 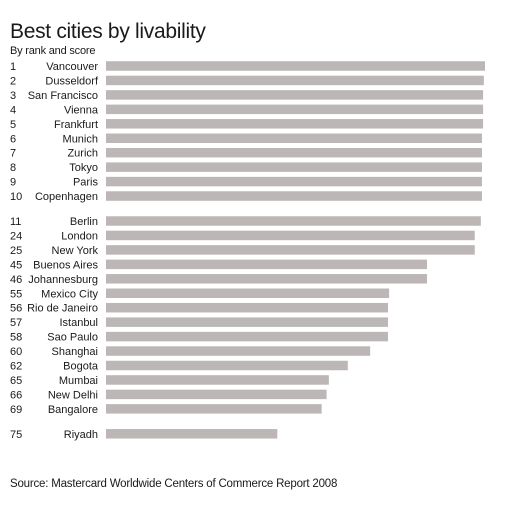 I want to click on city-label: Bogota, so click(x=81, y=367).